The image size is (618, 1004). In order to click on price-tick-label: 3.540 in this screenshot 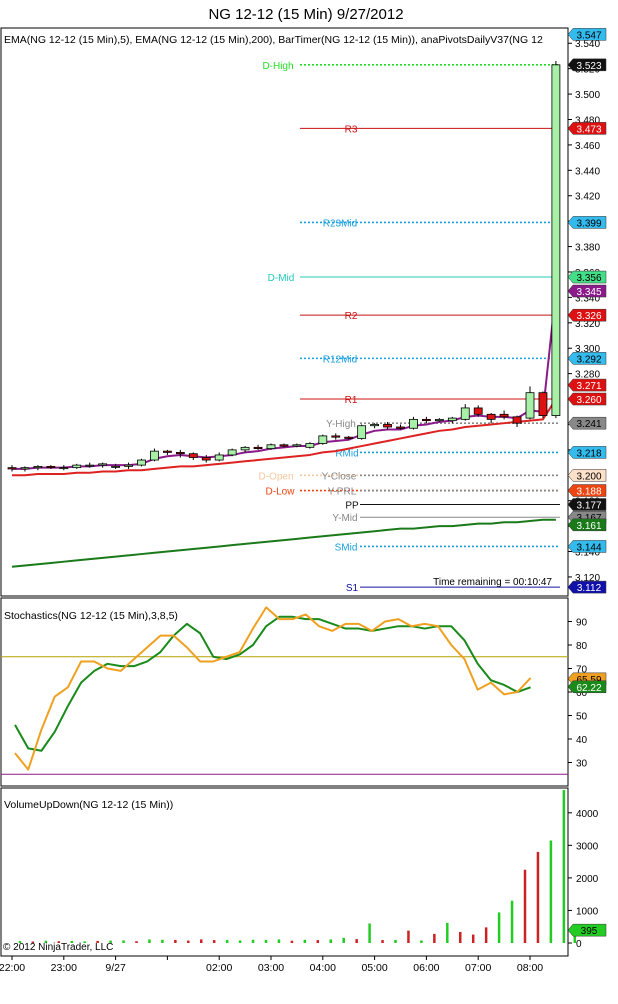, I will do `click(587, 44)`.